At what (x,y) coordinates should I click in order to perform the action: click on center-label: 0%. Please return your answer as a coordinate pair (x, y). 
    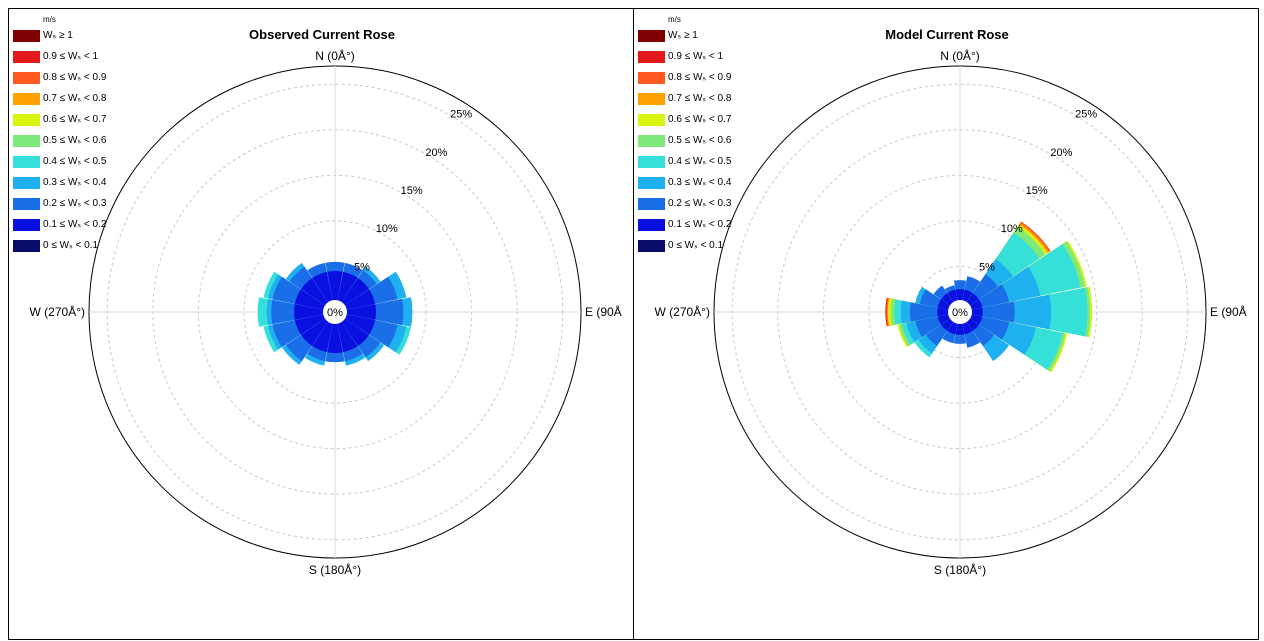
    Looking at the image, I should click on (335, 313).